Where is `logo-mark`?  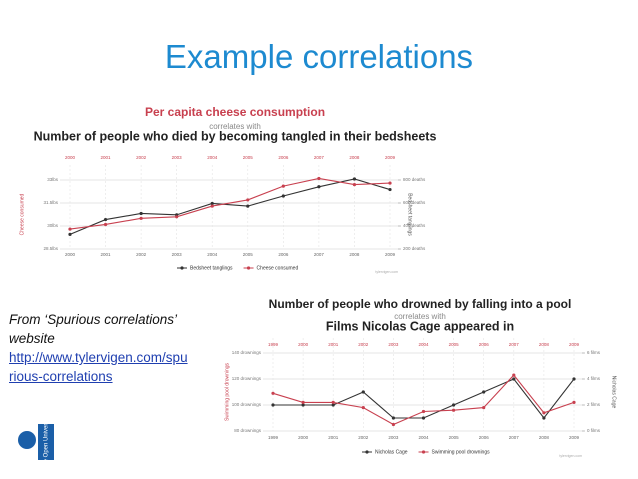 logo-mark is located at coordinates (27, 440).